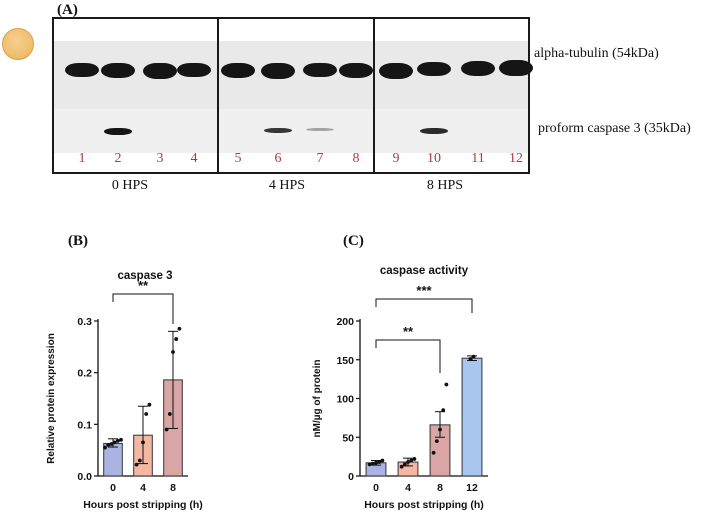 This screenshot has height=518, width=724. Describe the element at coordinates (396, 158) in the screenshot. I see `lane-number-9: 9` at that location.